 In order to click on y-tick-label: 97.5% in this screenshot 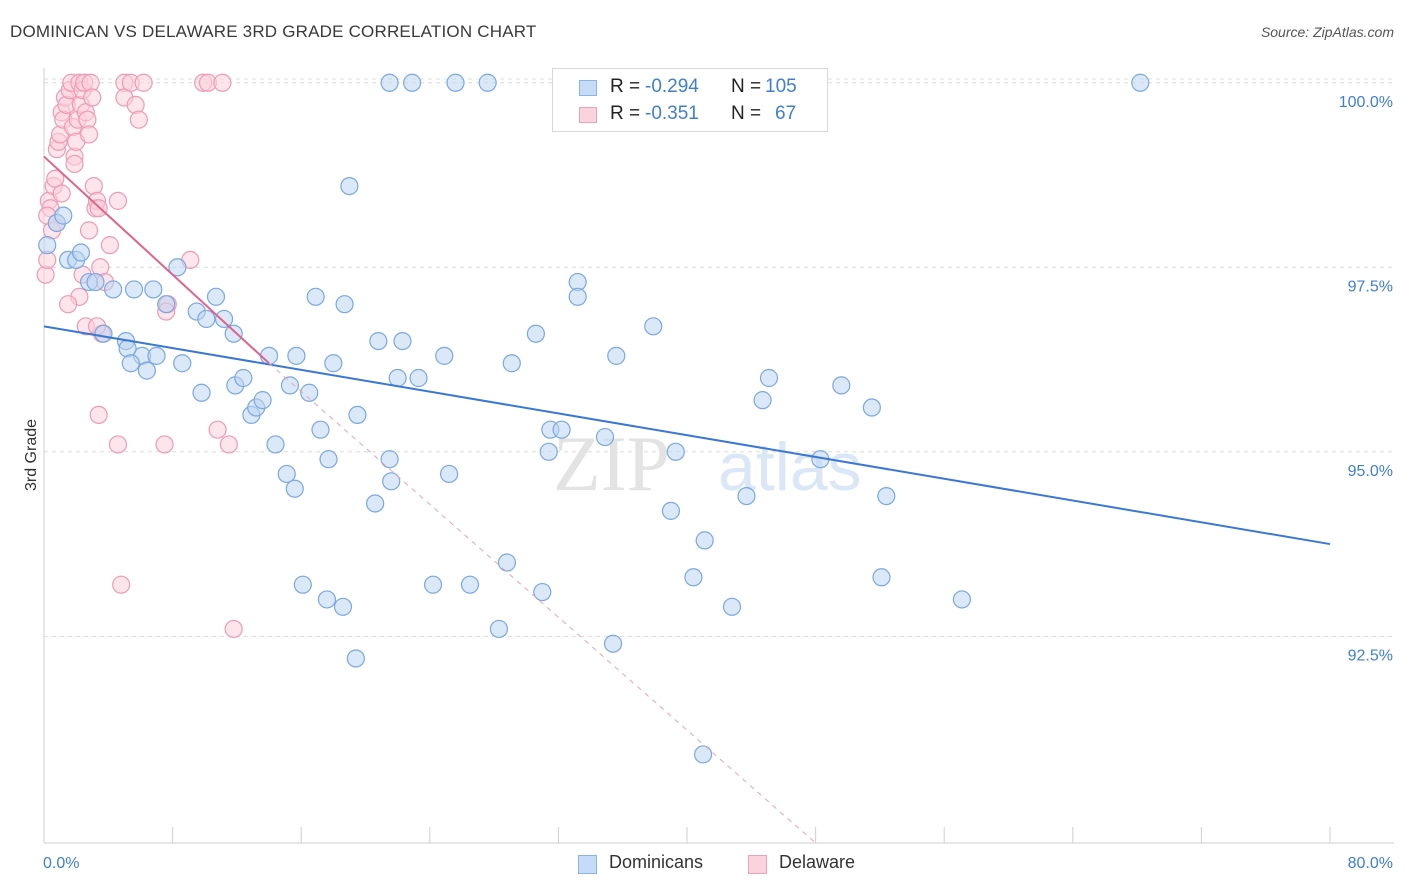, I will do `click(1370, 286)`.